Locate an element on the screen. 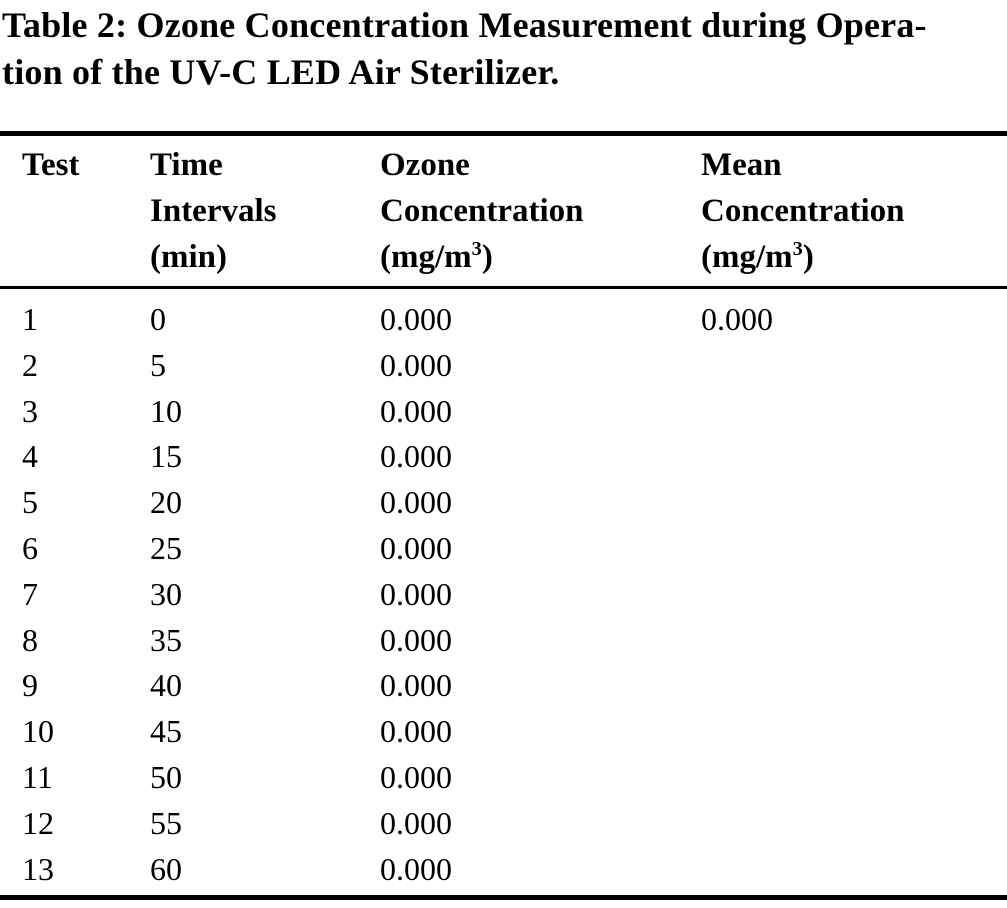 The image size is (1007, 908). header-cell-test-line-1: Test is located at coordinates (51, 165).